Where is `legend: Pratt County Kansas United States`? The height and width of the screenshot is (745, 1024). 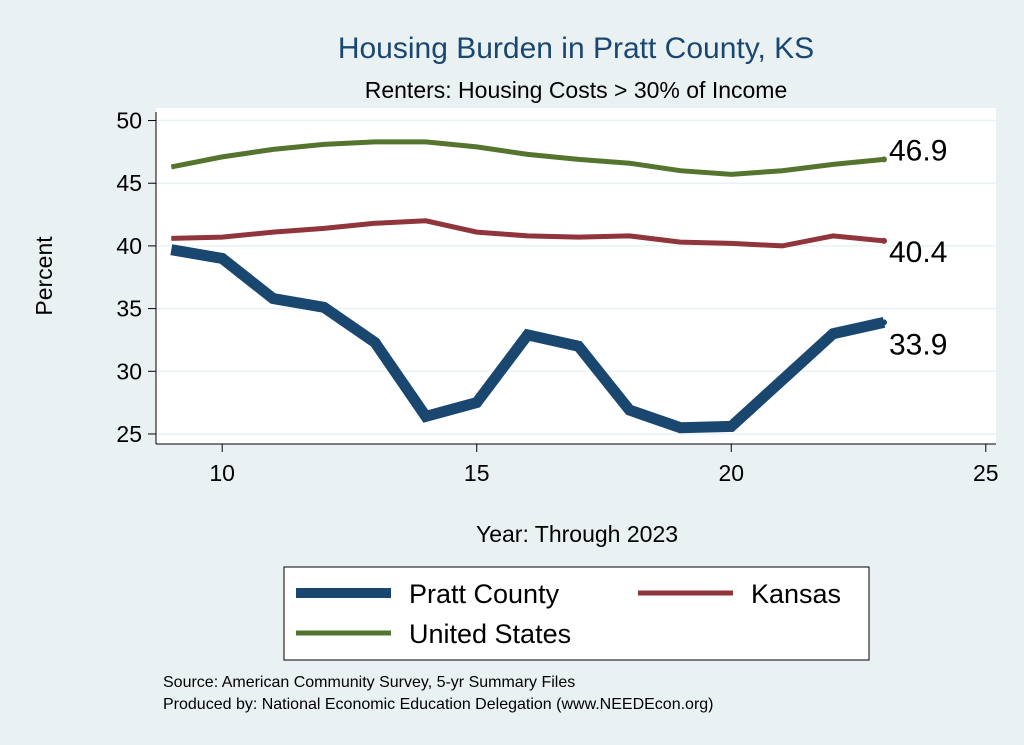
legend: Pratt County Kansas United States is located at coordinates (576, 613).